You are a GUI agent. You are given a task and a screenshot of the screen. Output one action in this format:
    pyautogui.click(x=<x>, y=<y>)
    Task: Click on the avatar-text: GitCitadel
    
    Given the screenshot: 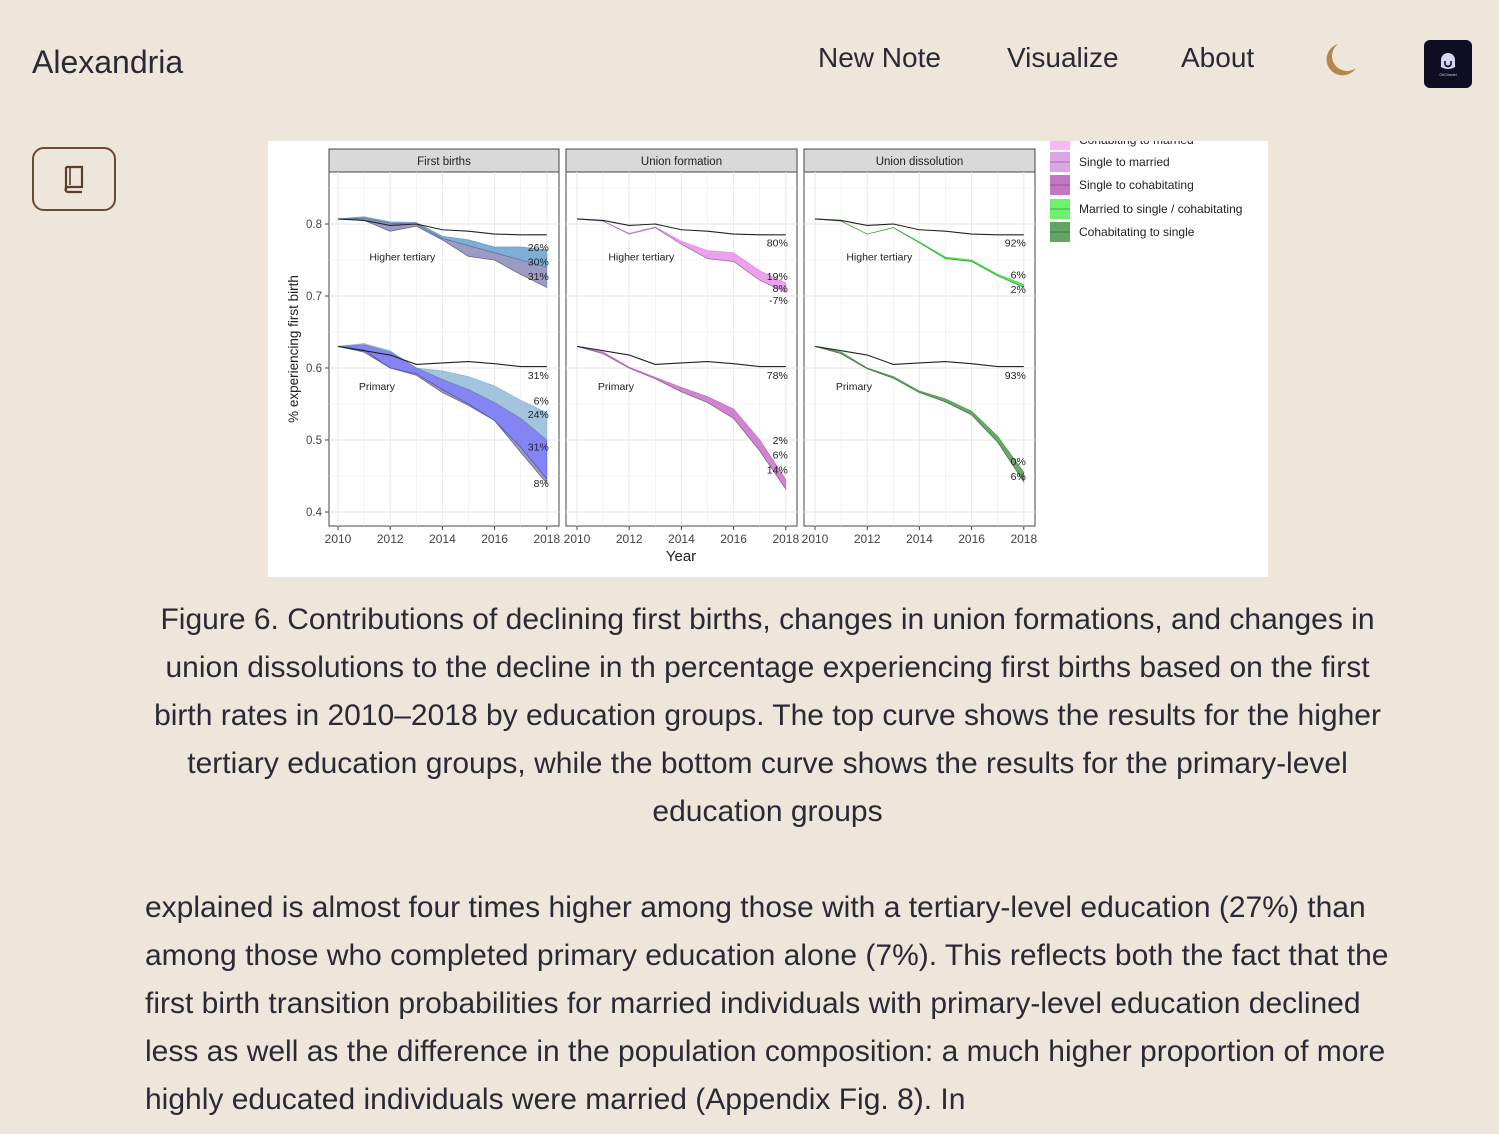 What is the action you would take?
    pyautogui.click(x=1448, y=74)
    